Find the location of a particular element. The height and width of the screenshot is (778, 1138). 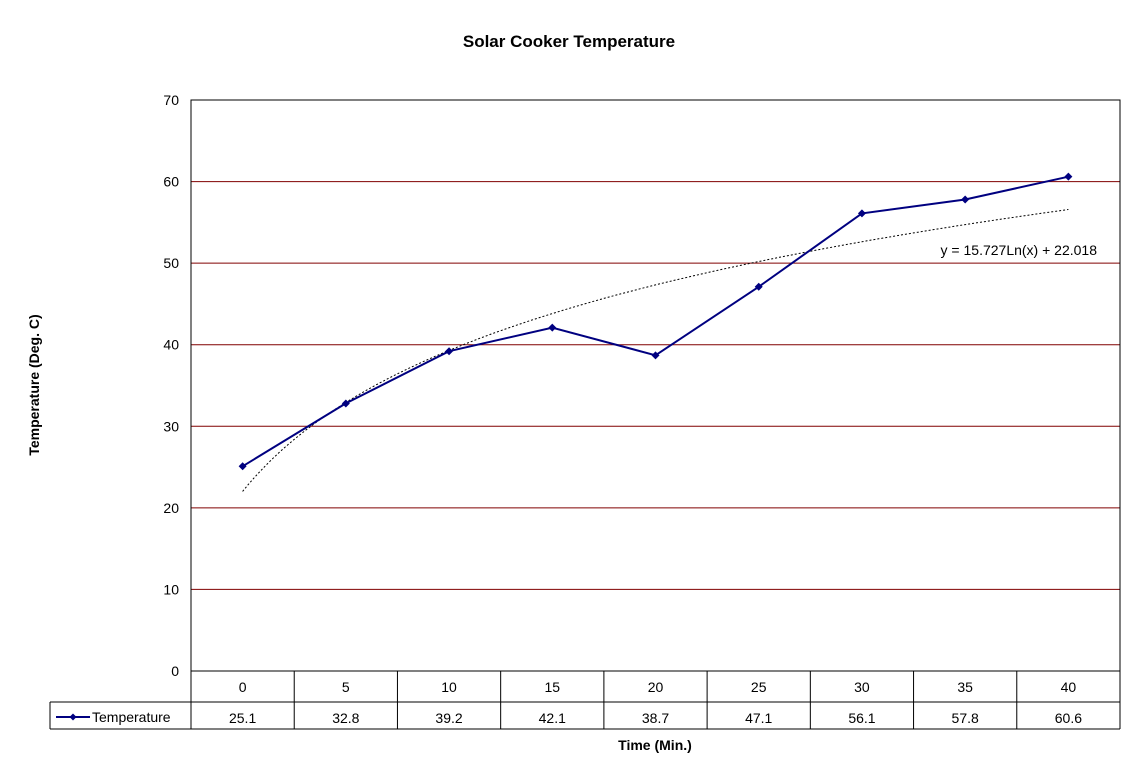

table-cell: 56.1 is located at coordinates (861, 718).